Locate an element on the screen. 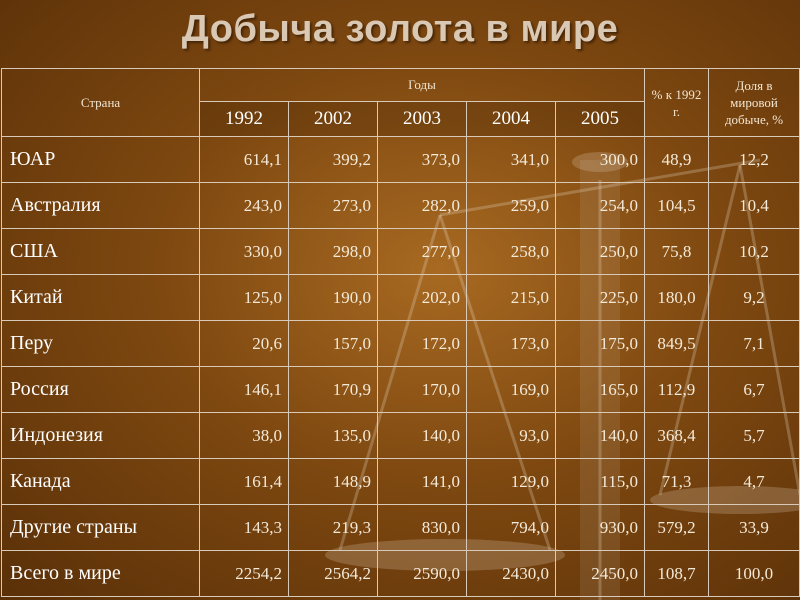 Image resolution: width=800 pixels, height=600 pixels. production-value-cell: 141,0 is located at coordinates (422, 481).